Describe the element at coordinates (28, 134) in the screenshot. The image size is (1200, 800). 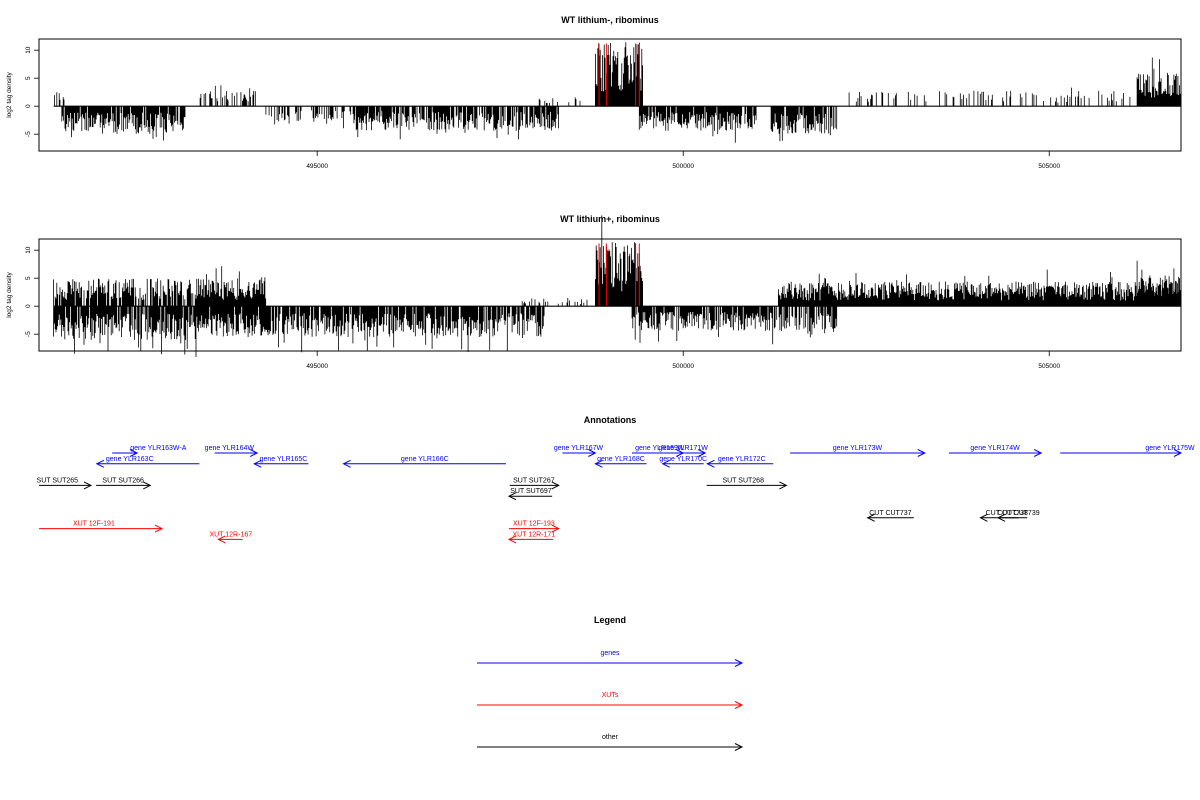
I see `panel1-ytick-label: -5` at that location.